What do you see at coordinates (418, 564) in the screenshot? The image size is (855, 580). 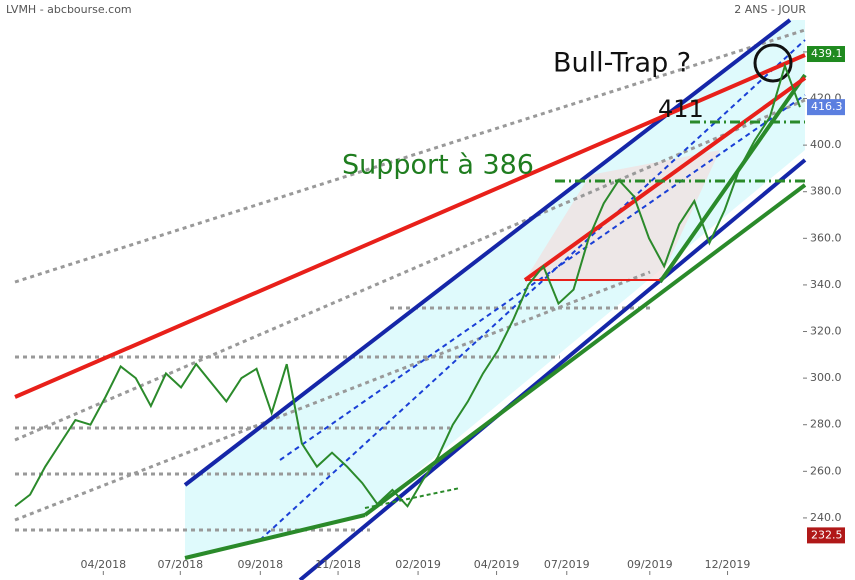 I see `x-tick-label: 02/2019` at bounding box center [418, 564].